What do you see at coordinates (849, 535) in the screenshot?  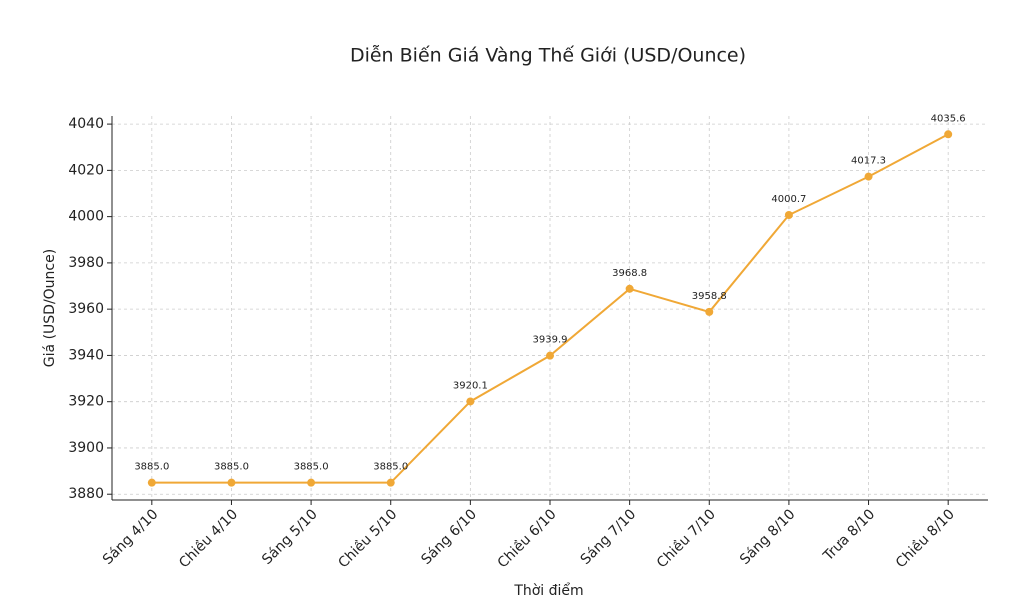 I see `x-tick-label: Trưa 8/10` at bounding box center [849, 535].